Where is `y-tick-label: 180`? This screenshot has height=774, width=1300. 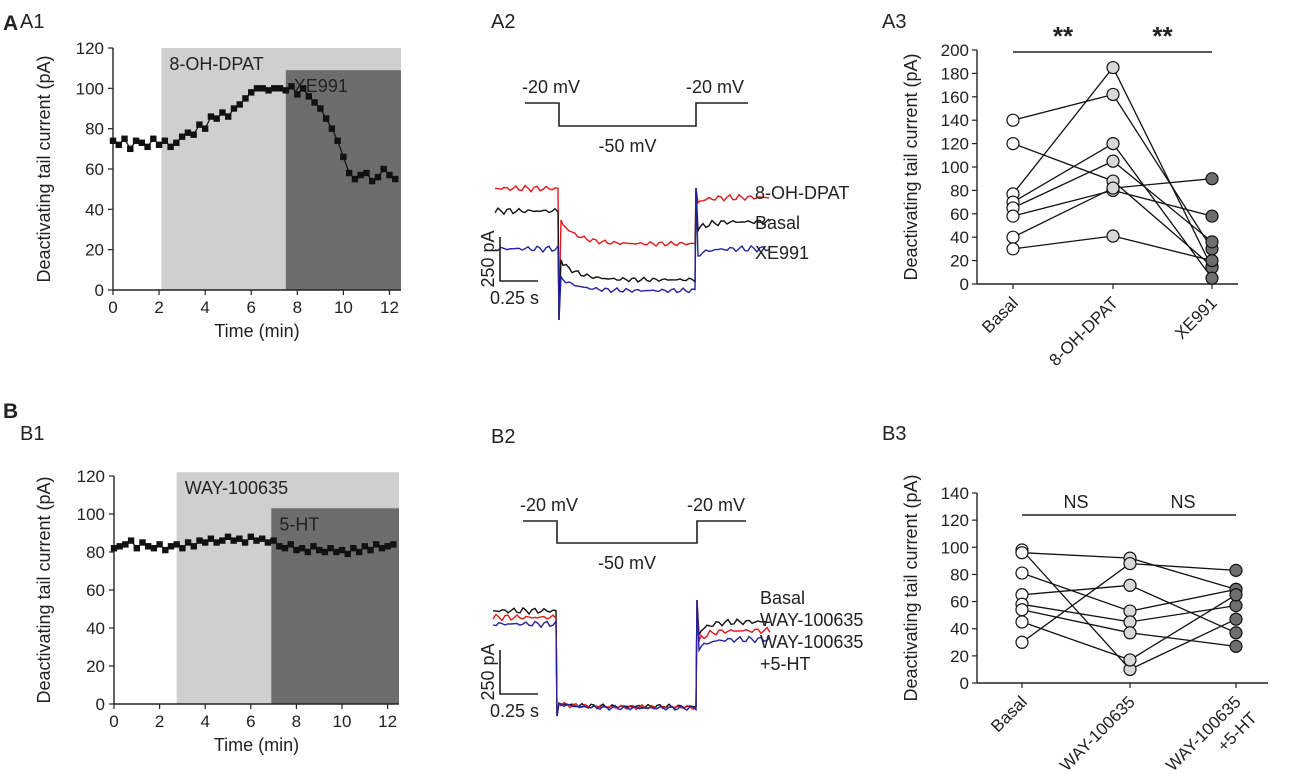
y-tick-label: 180 is located at coordinates (955, 73).